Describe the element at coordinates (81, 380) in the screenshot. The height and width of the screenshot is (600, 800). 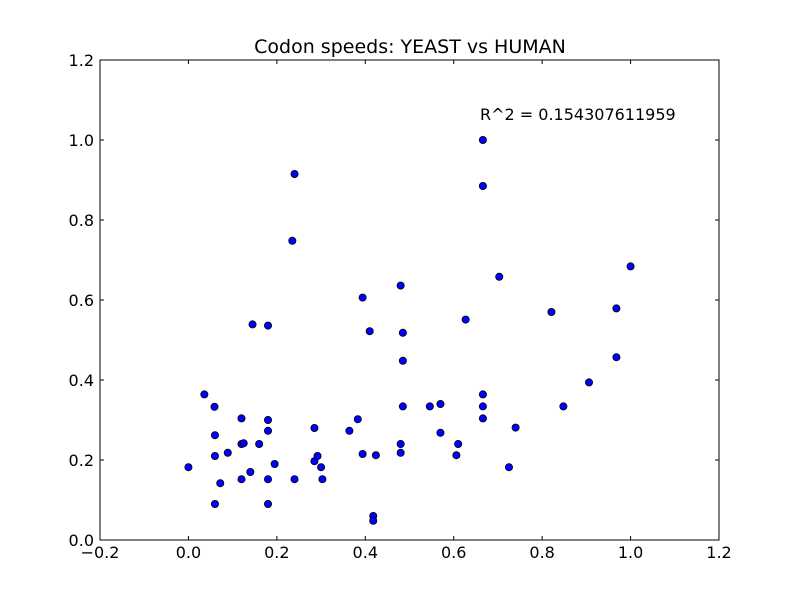
I see `y-tick-label: 0.4` at that location.